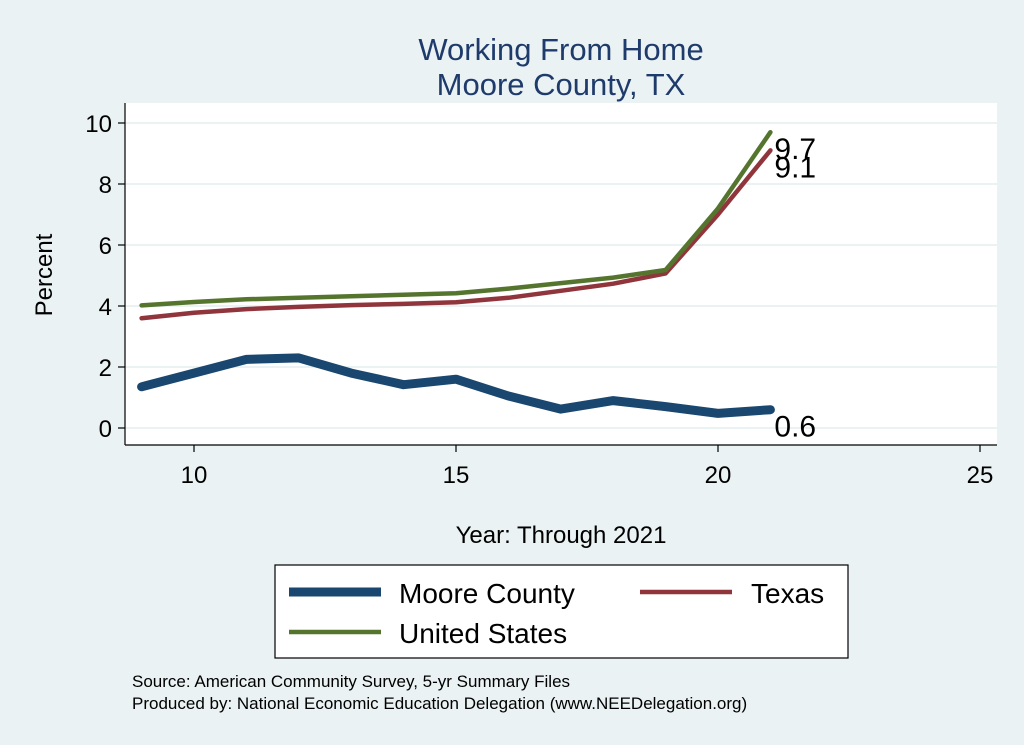  Describe the element at coordinates (795, 149) in the screenshot. I see `end-label-united-states: 9.7` at that location.